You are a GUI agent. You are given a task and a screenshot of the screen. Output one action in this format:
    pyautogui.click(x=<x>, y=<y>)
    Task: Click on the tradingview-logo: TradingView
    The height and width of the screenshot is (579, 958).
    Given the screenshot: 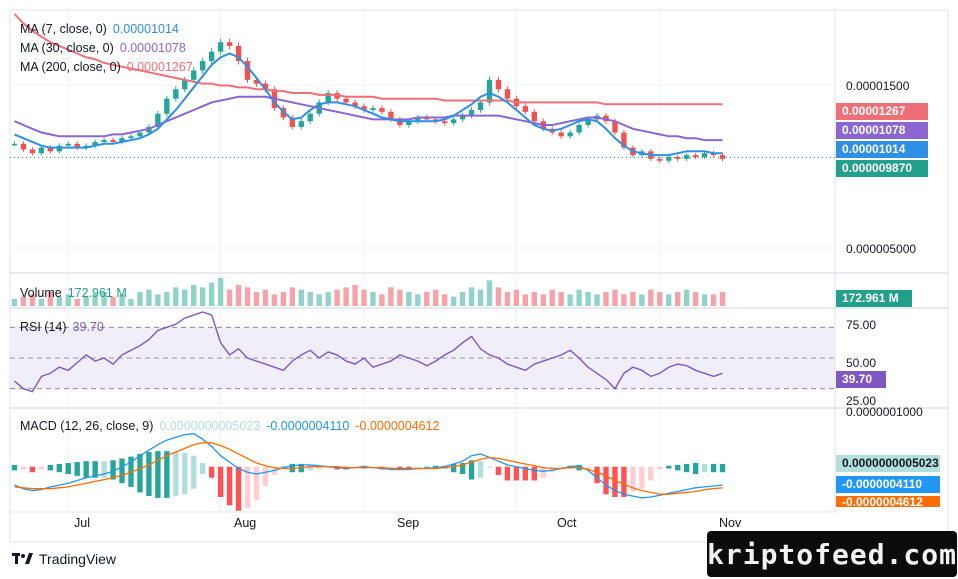 What is the action you would take?
    pyautogui.click(x=64, y=559)
    